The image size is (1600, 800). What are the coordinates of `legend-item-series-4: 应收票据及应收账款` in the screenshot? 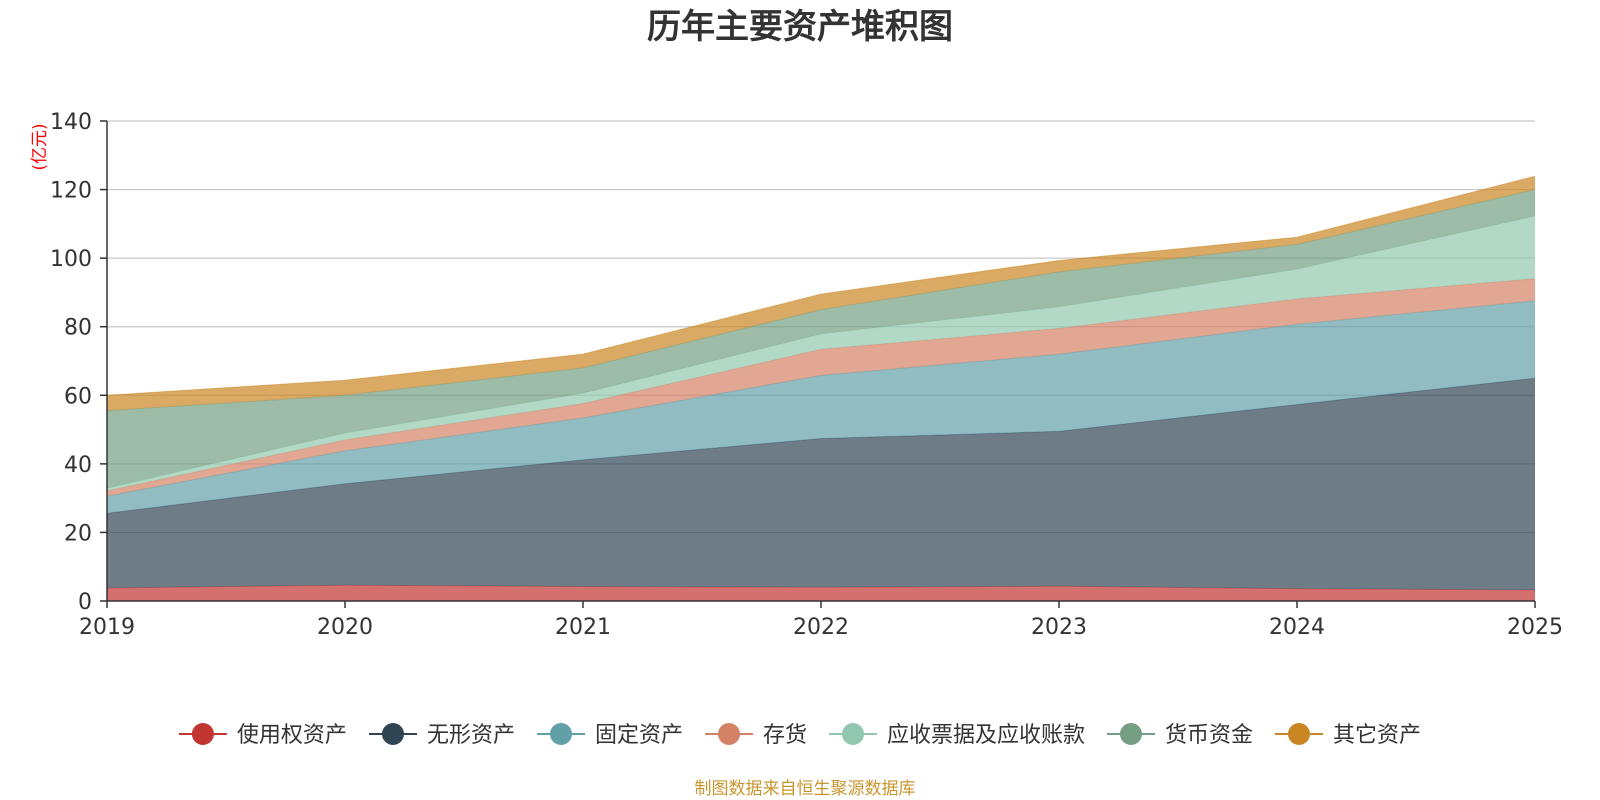 It's located at (957, 735).